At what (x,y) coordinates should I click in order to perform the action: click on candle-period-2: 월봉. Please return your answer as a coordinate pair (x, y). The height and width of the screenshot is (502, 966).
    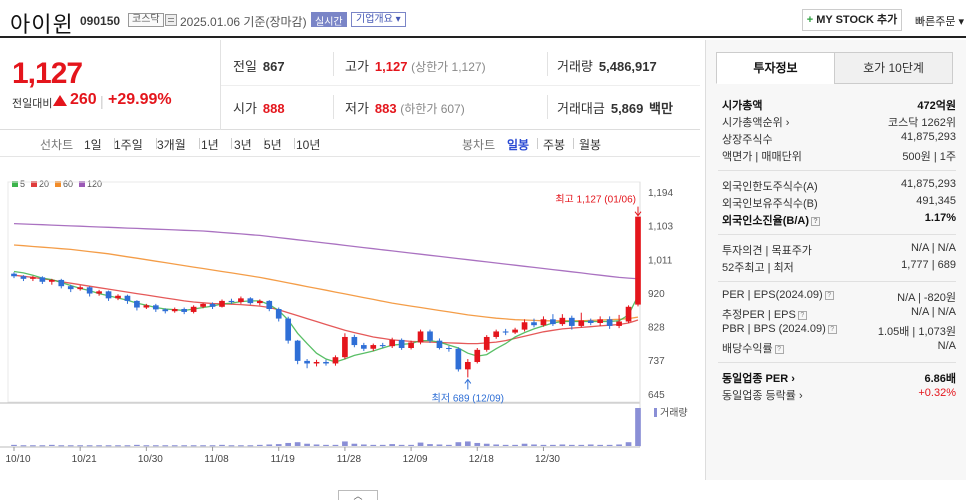
    Looking at the image, I should click on (590, 145).